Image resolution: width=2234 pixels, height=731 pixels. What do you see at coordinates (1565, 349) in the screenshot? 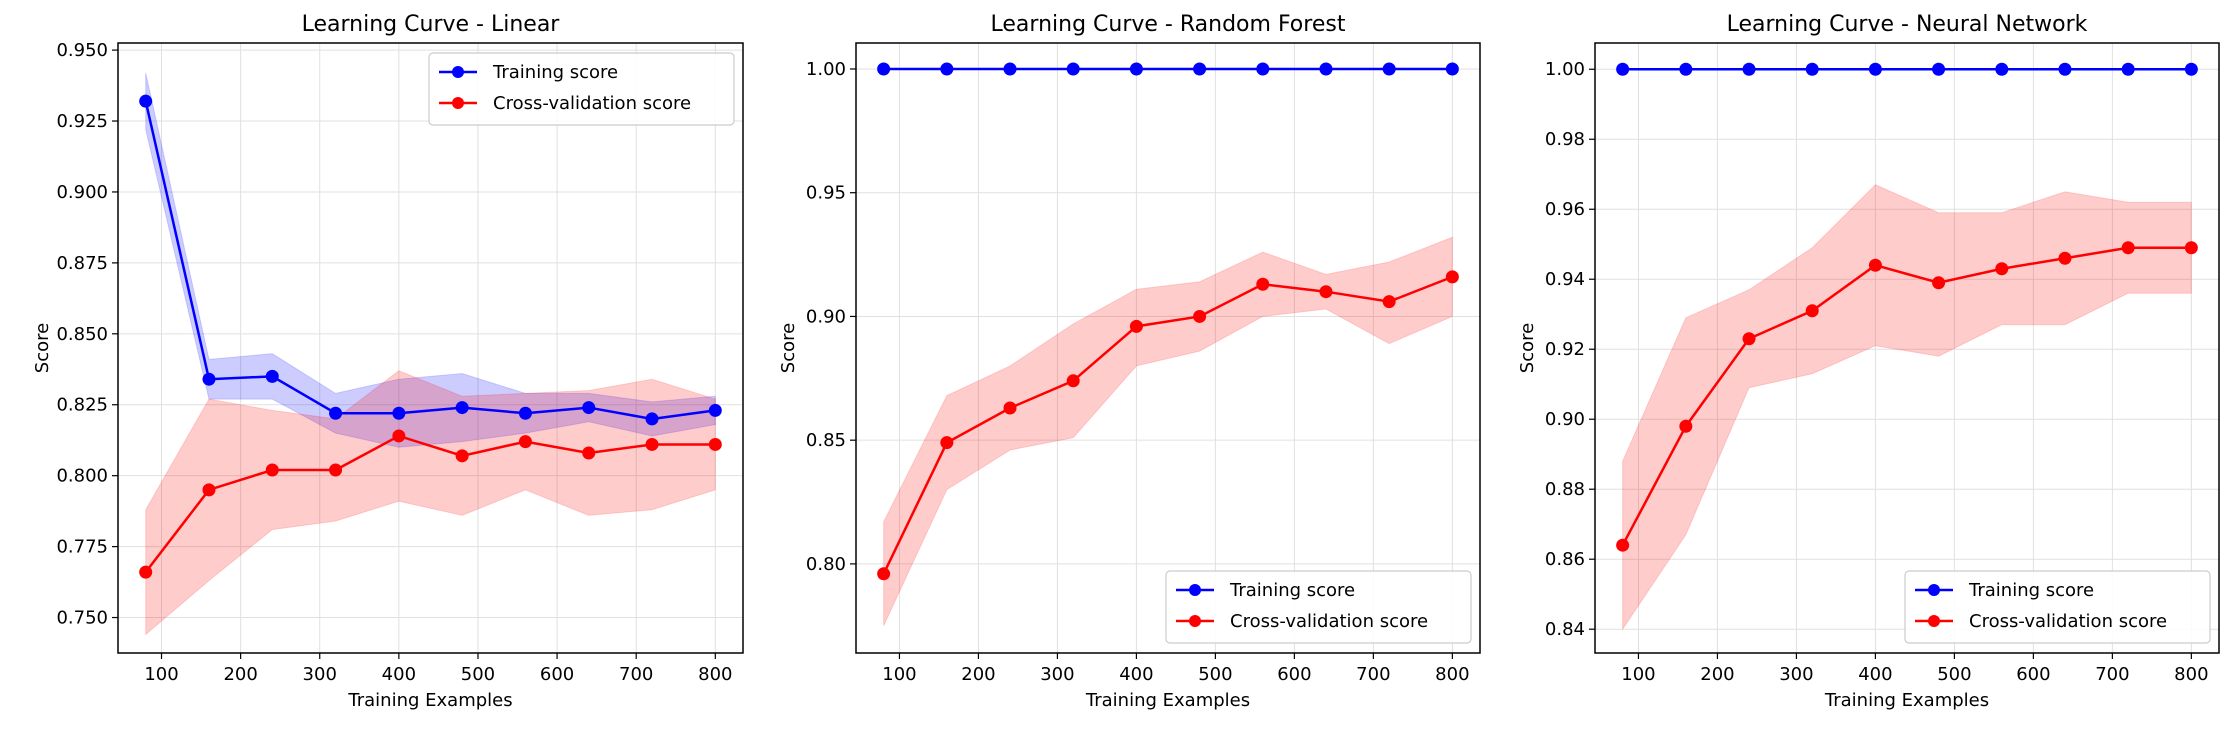
I see `y-tick-label: 0.92` at bounding box center [1565, 349].